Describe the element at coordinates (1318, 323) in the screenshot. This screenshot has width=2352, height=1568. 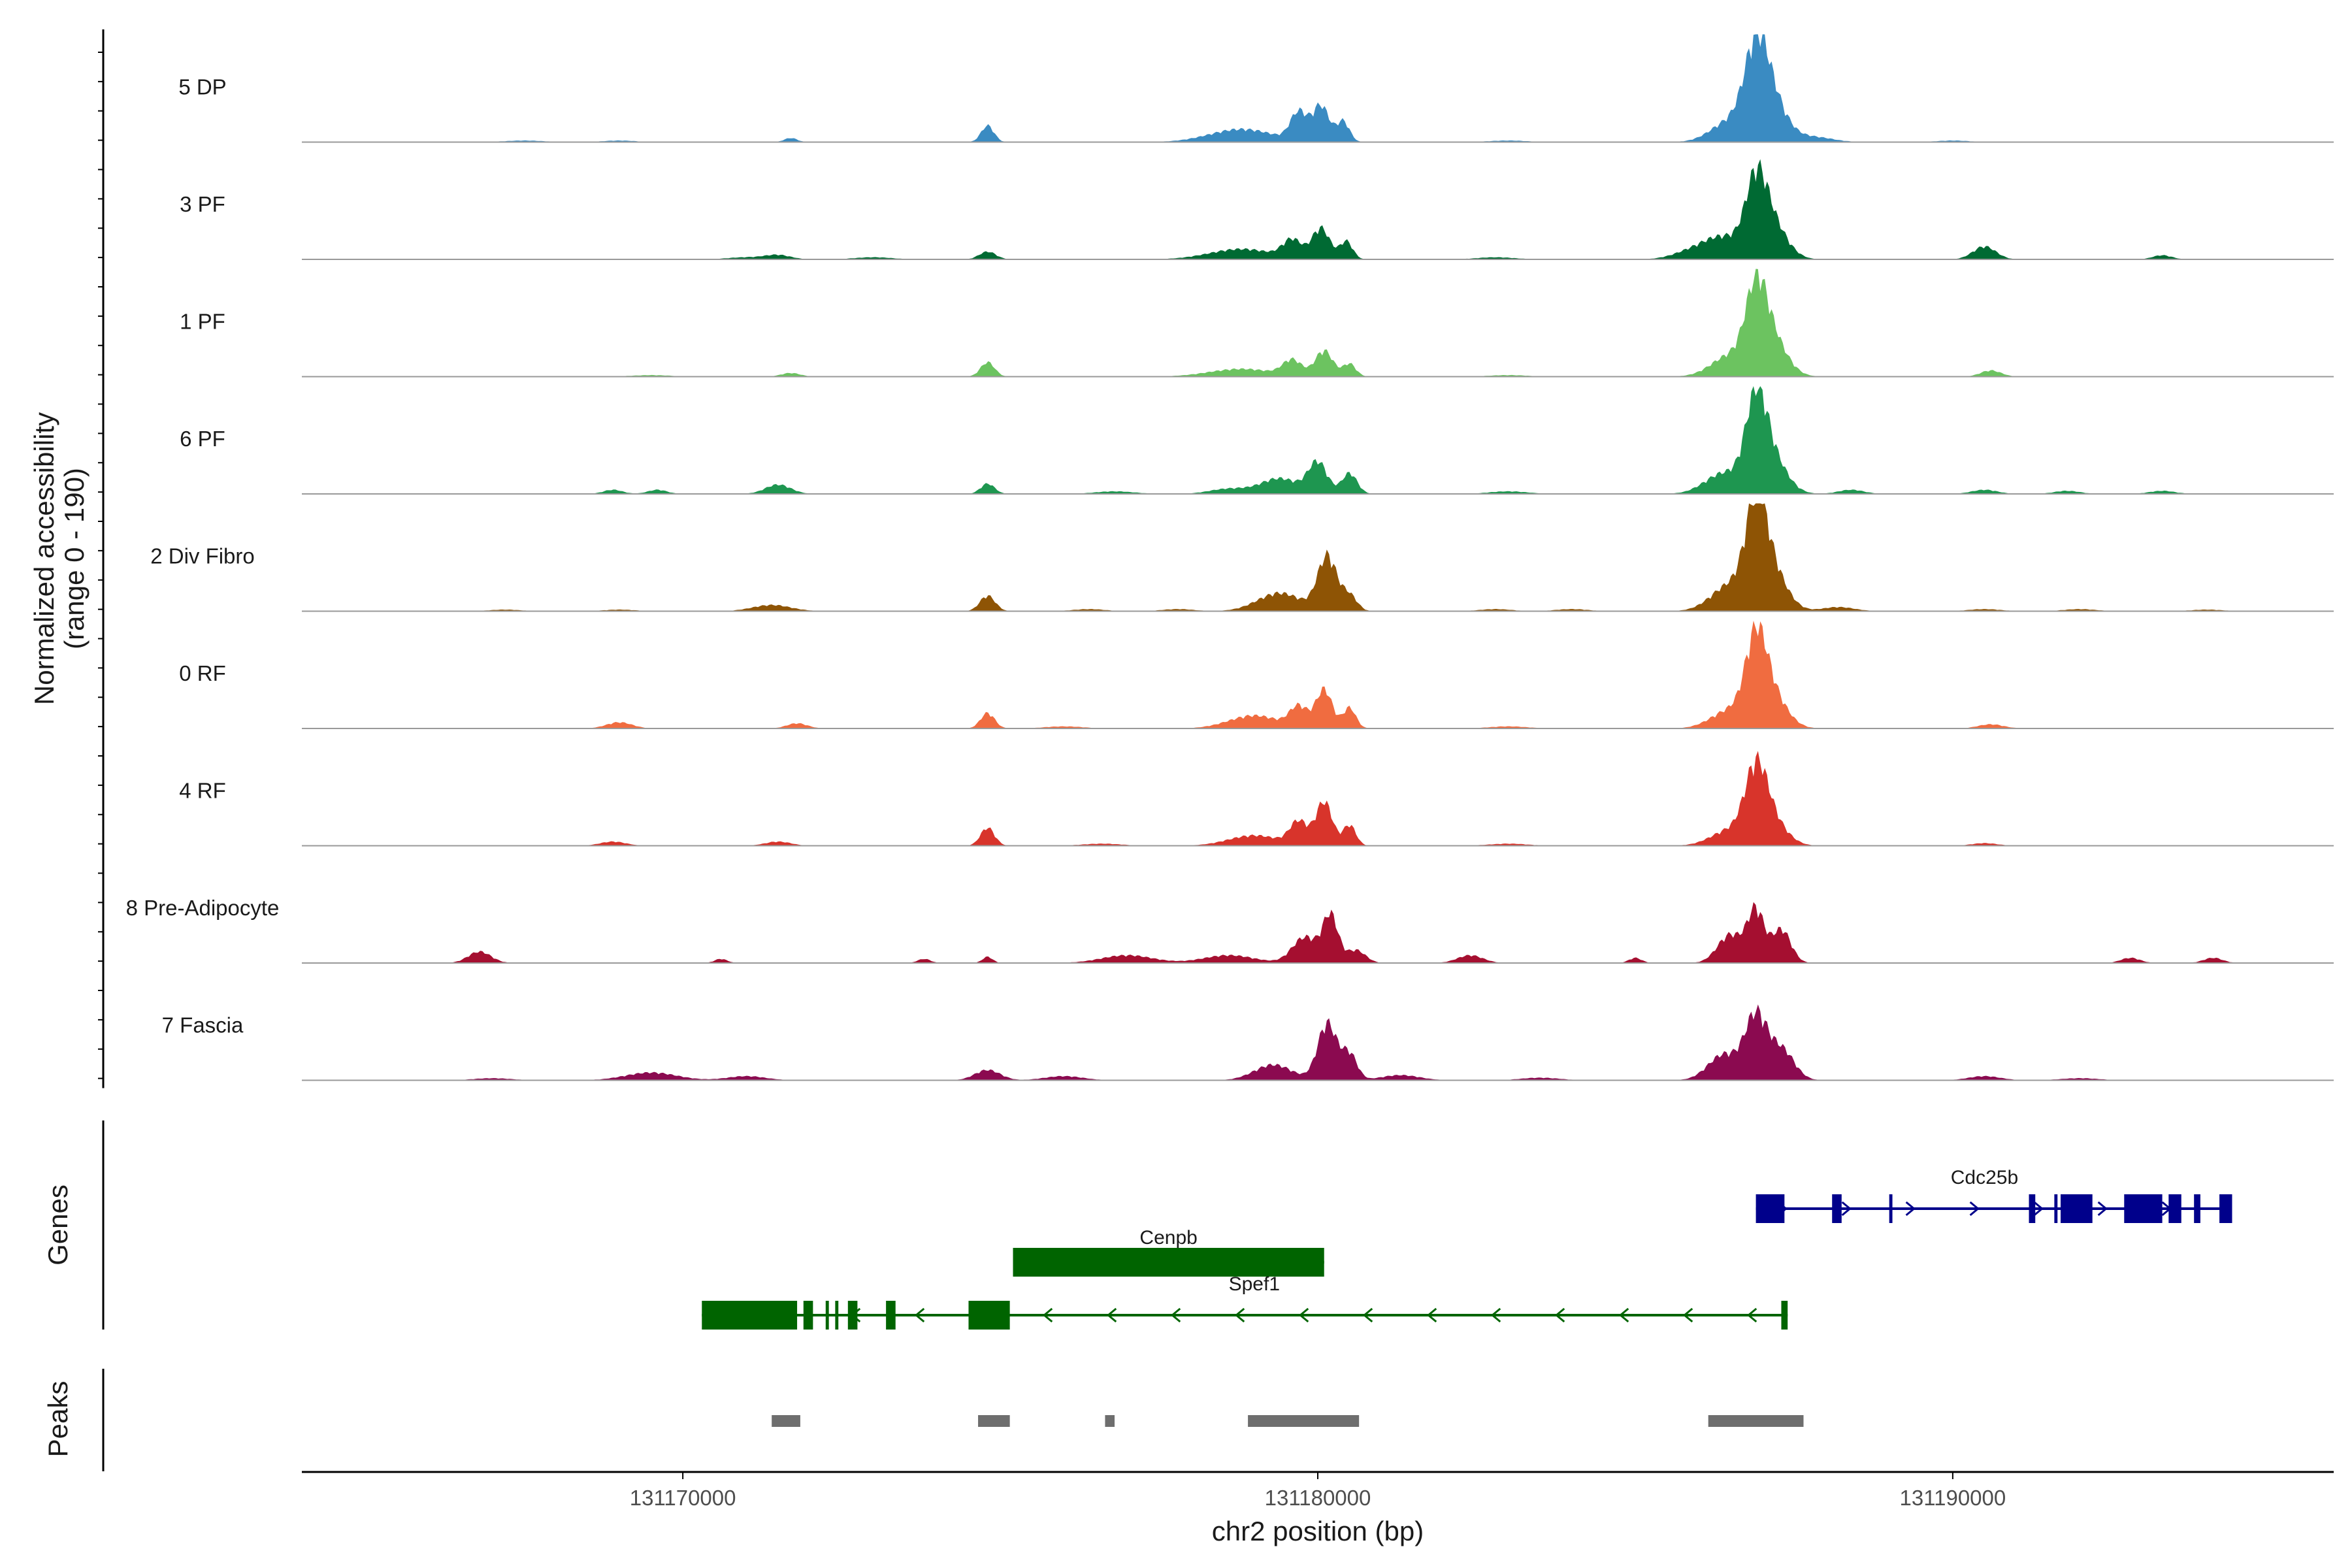
I see `coverage-area-1-pf` at that location.